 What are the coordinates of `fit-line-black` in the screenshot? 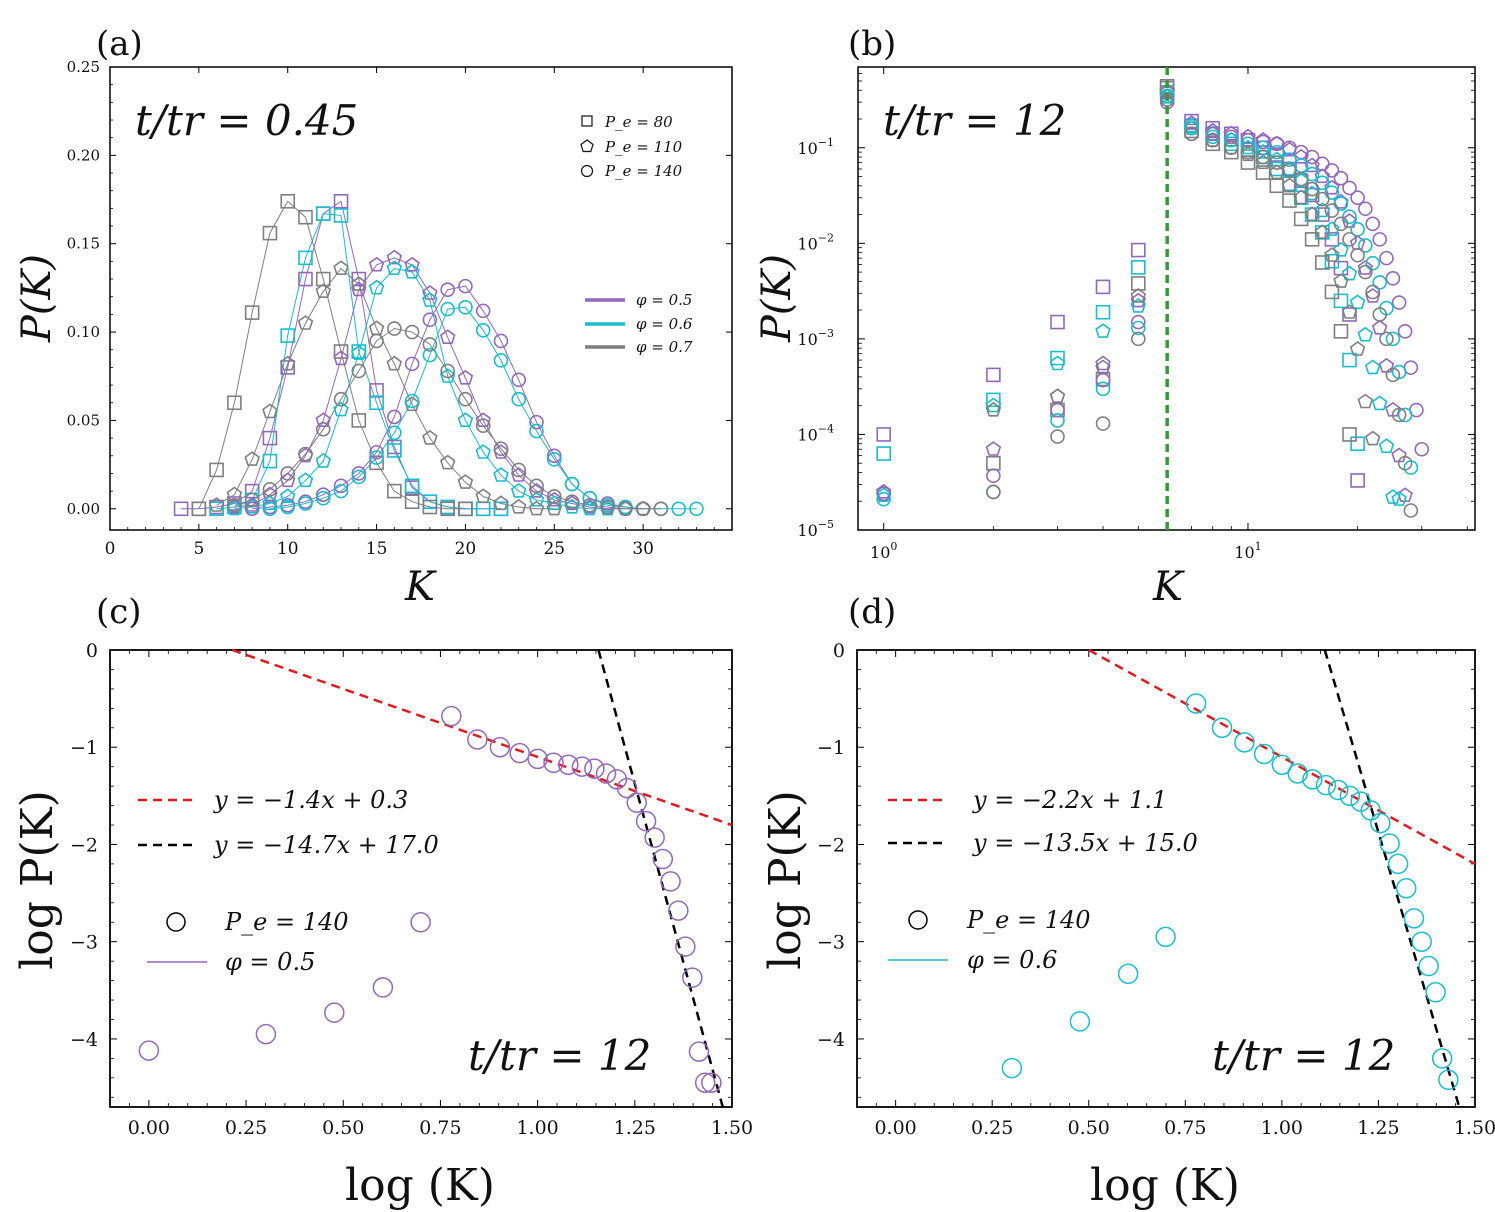 It's located at (660, 878).